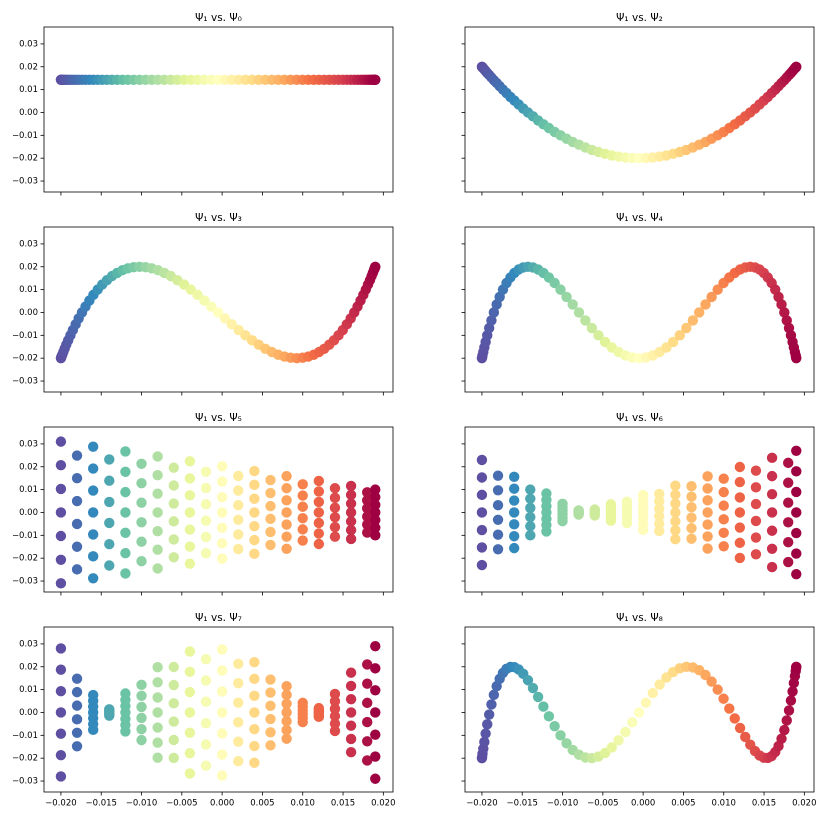 Image resolution: width=829 pixels, height=822 pixels. Describe the element at coordinates (218, 418) in the screenshot. I see `subplot-title: Ψ₁ vs. Ψ₅` at that location.